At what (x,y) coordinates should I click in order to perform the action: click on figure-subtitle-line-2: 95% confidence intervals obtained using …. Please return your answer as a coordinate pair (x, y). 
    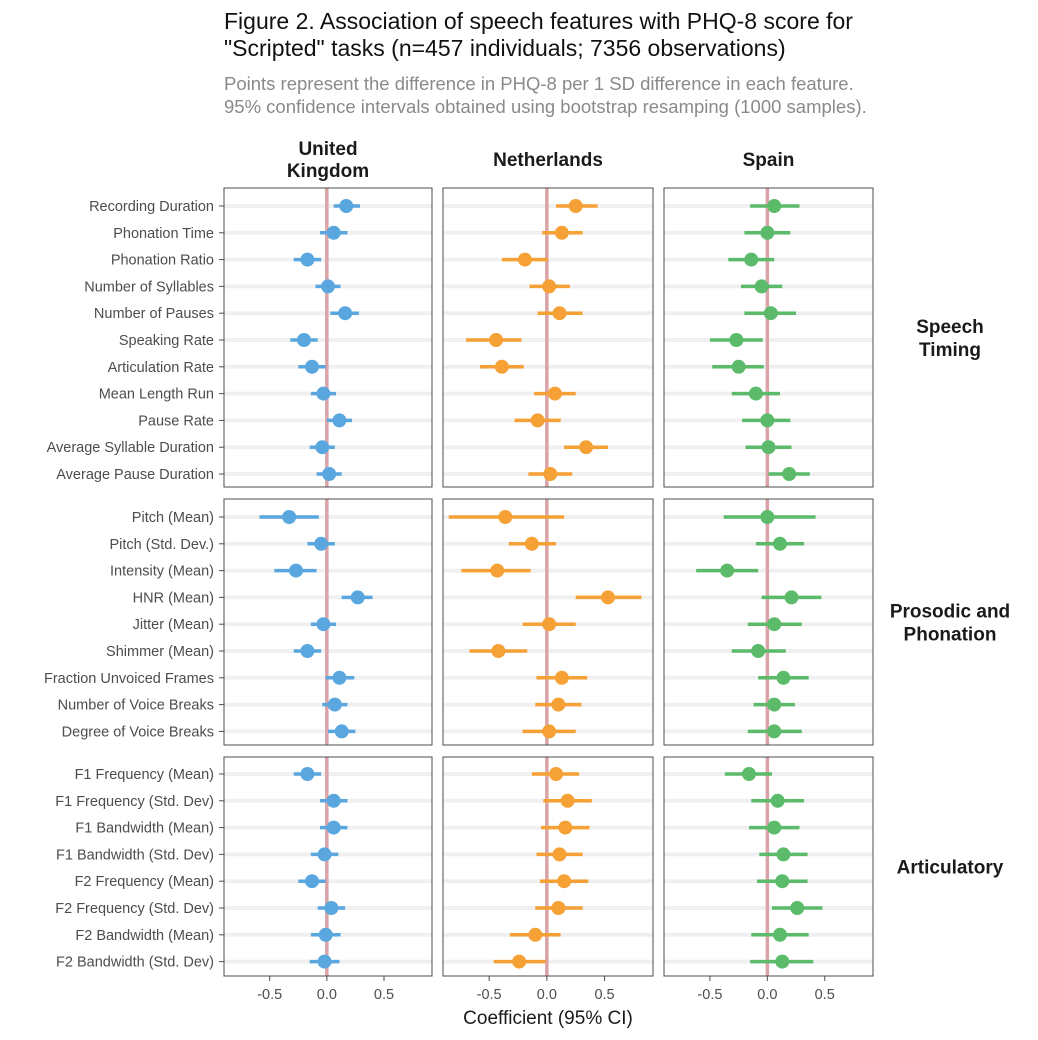
    Looking at the image, I should click on (545, 106).